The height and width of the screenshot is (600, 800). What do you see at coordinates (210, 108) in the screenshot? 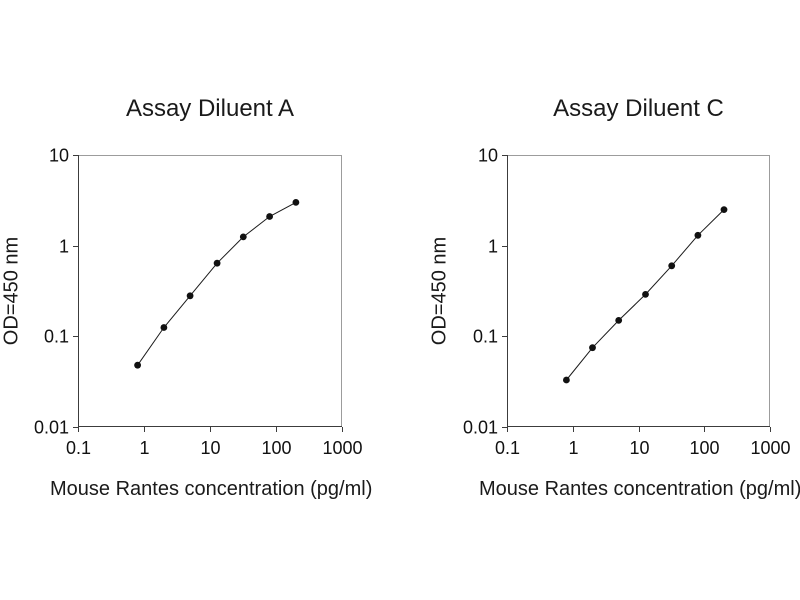
I see `chart-title: Assay Diluent A` at bounding box center [210, 108].